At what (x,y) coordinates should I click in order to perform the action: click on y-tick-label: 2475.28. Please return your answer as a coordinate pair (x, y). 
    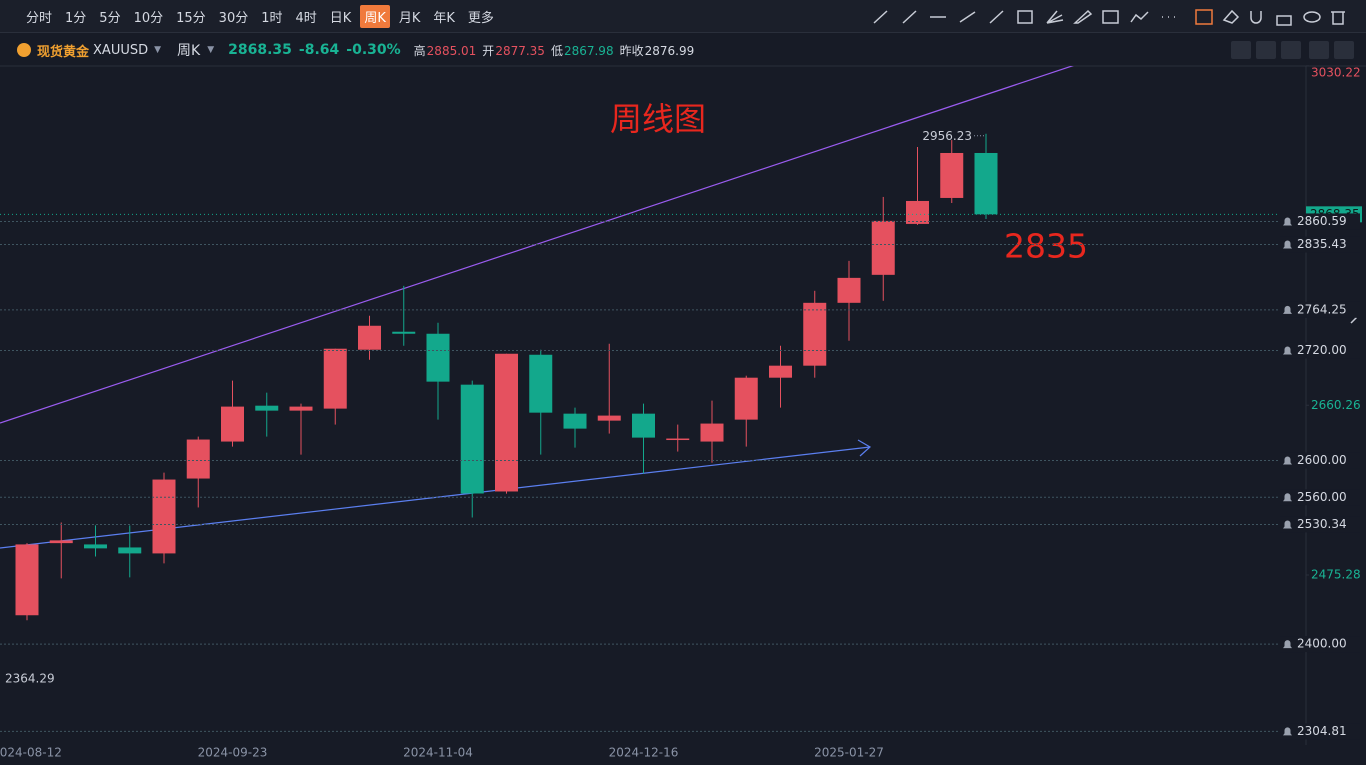
    Looking at the image, I should click on (1336, 574).